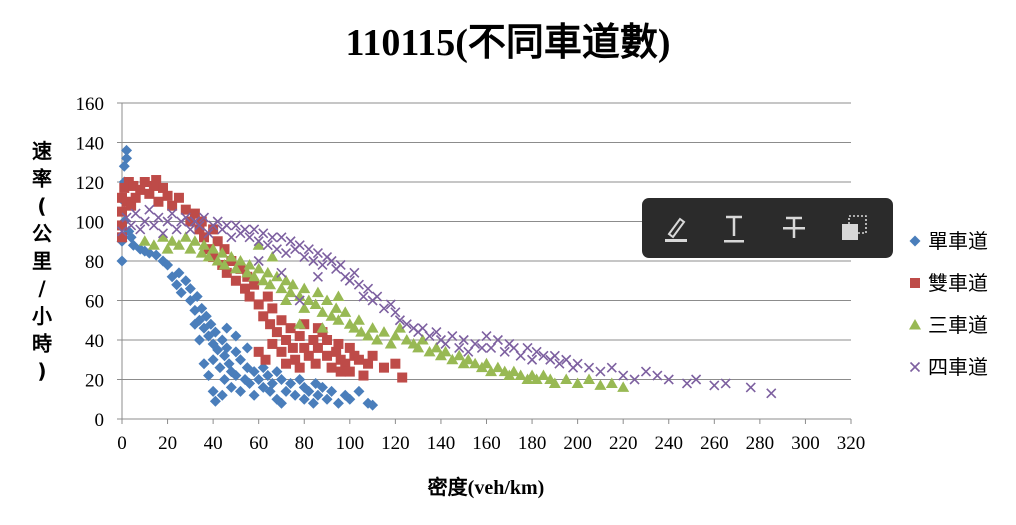 This screenshot has width=1016, height=525. I want to click on text-strikethrough-icon, so click(794, 228).